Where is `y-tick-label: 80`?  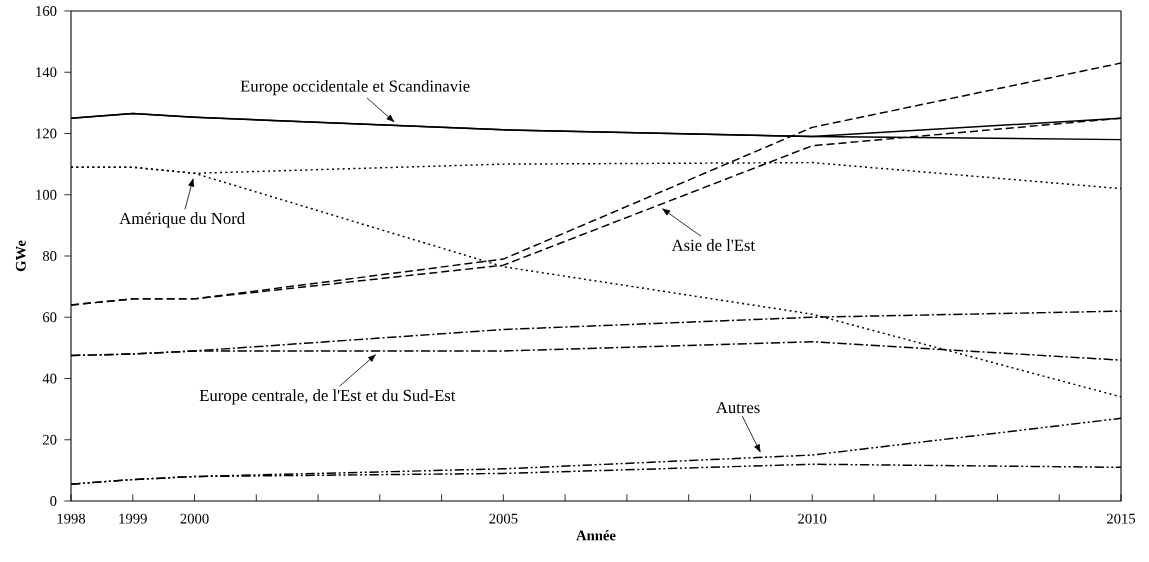 y-tick-label: 80 is located at coordinates (49, 256).